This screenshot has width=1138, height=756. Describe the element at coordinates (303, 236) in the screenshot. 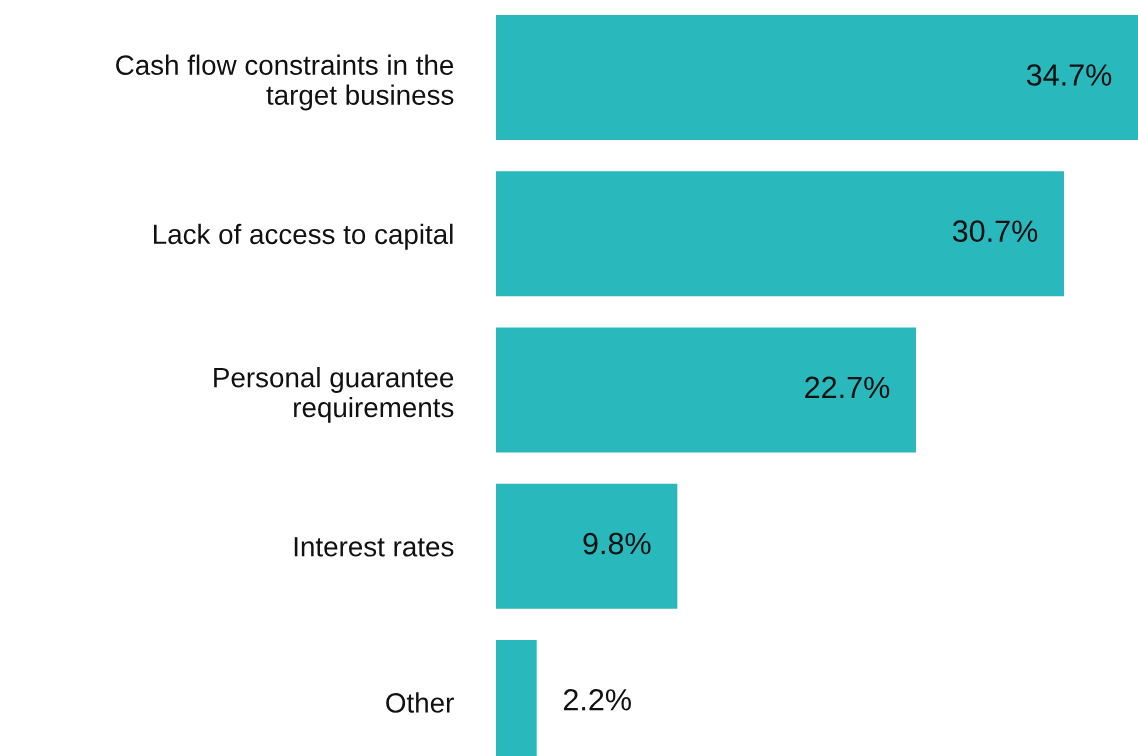

I see `y-tick-label: Lack of access to capital` at that location.